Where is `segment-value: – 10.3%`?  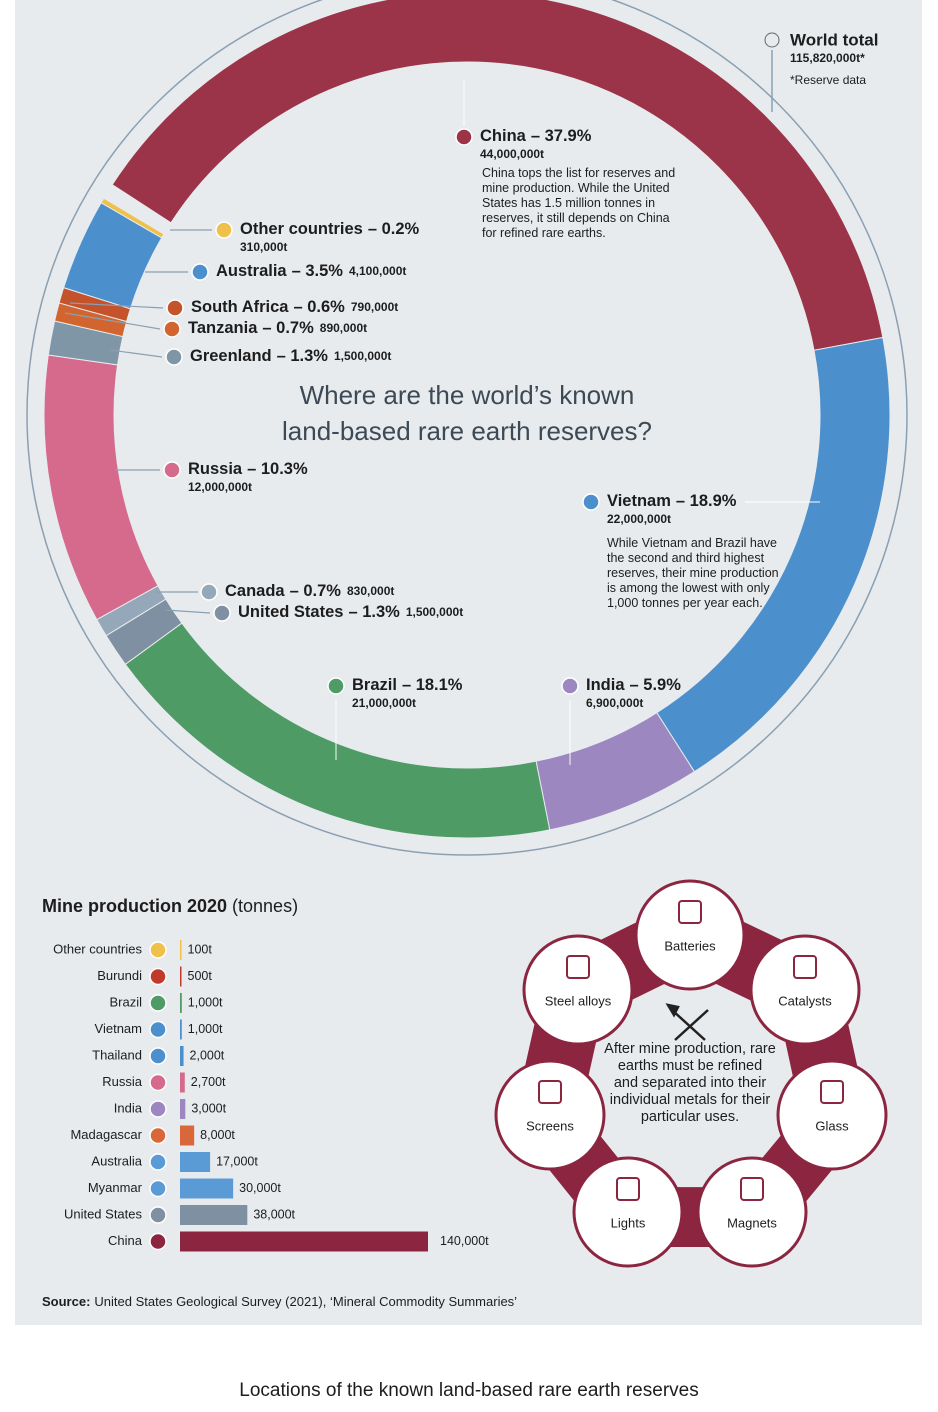
segment-value: – 10.3% is located at coordinates (277, 469).